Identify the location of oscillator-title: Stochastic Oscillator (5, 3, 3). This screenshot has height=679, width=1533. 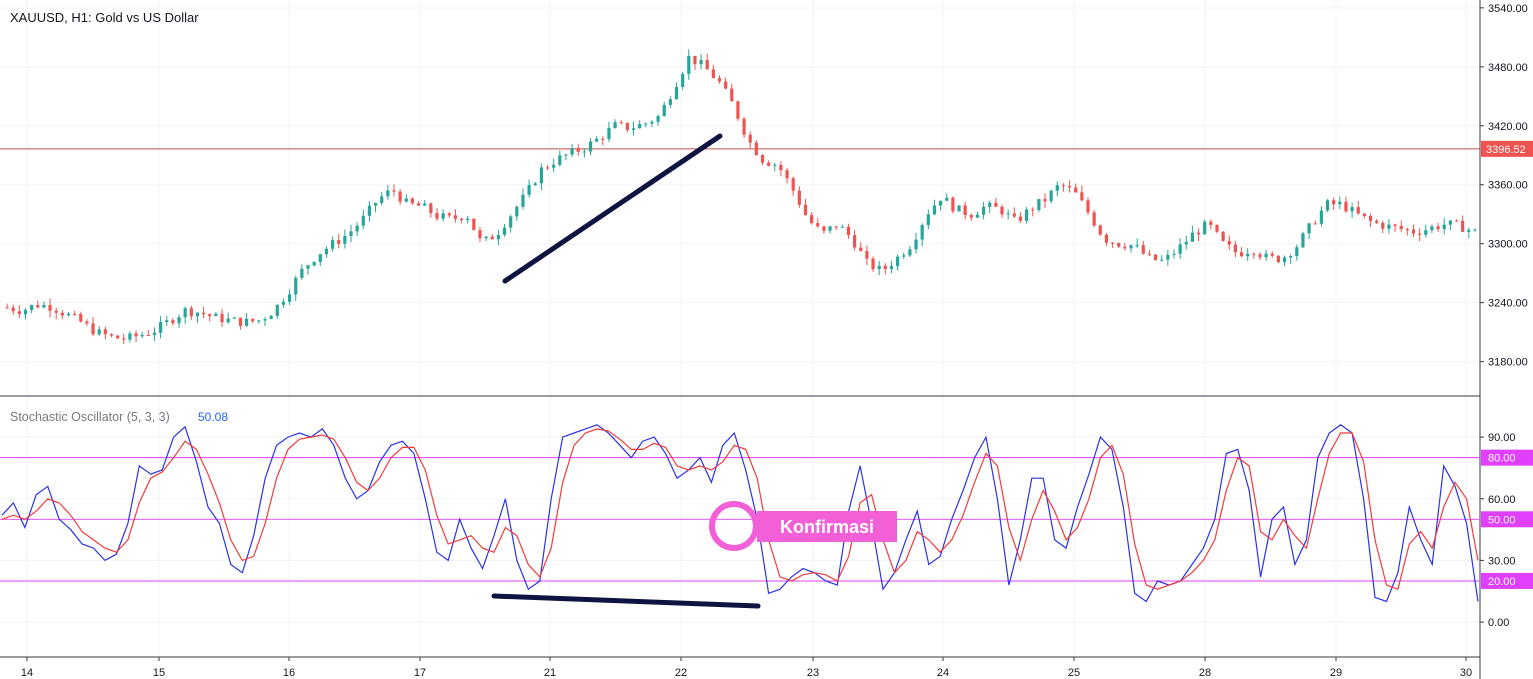
(90, 417).